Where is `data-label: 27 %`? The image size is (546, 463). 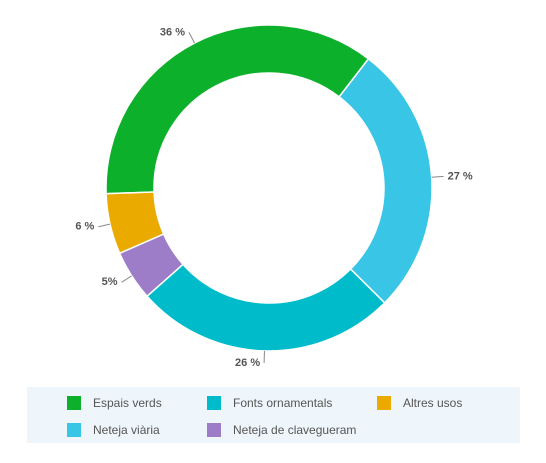
data-label: 27 % is located at coordinates (460, 176).